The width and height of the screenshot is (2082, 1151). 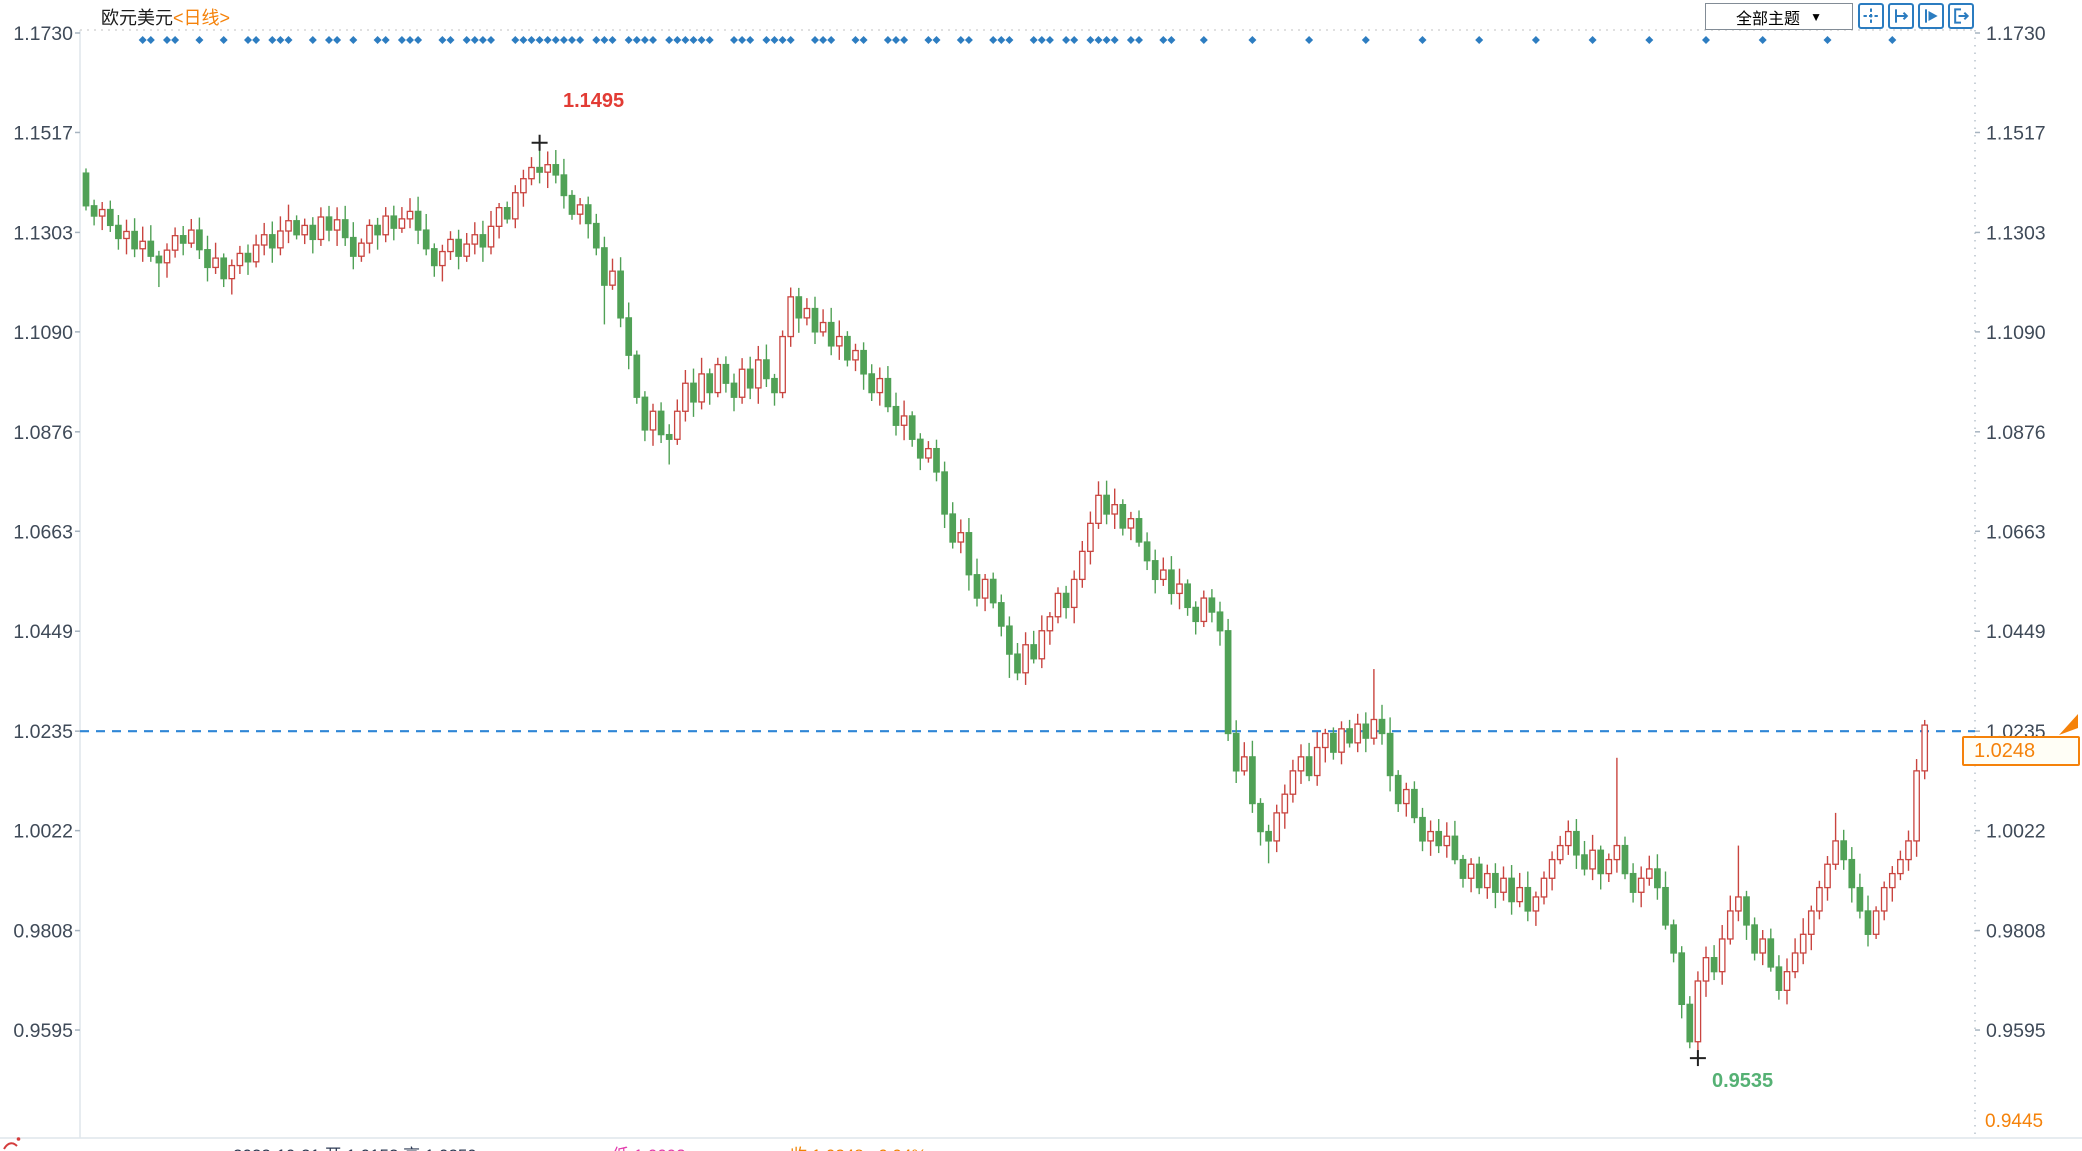 I want to click on crosshair-icon, so click(x=1871, y=16).